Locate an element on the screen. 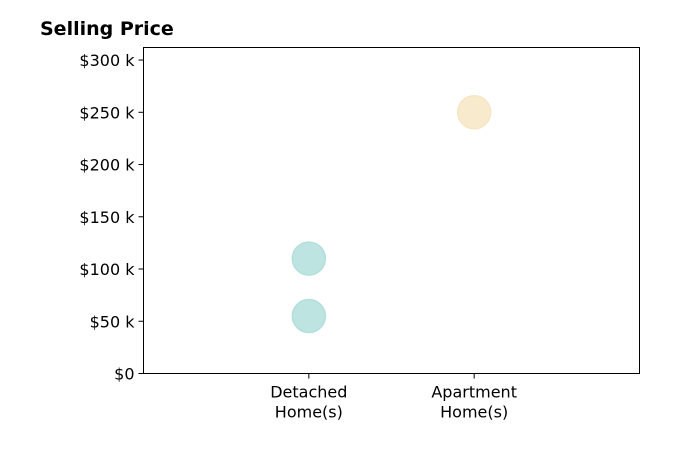 This screenshot has height=462, width=679. chart-title: Selling Price is located at coordinates (107, 29).